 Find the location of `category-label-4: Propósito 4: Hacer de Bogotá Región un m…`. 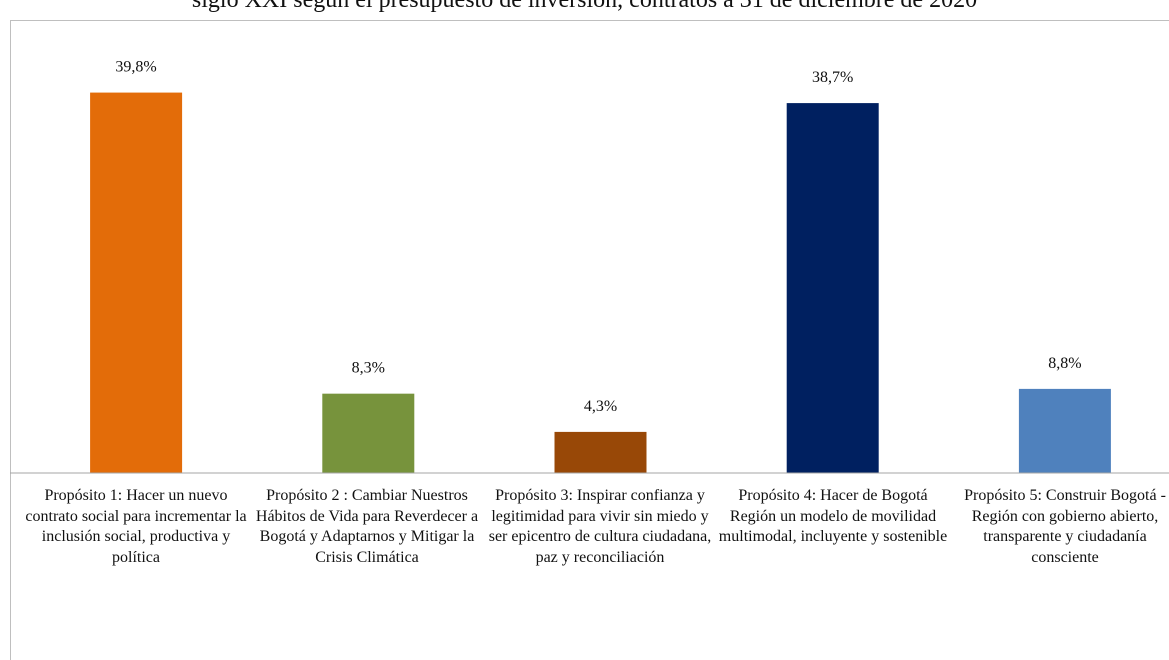

category-label-4: Propósito 4: Hacer de Bogotá Región un m… is located at coordinates (833, 516).